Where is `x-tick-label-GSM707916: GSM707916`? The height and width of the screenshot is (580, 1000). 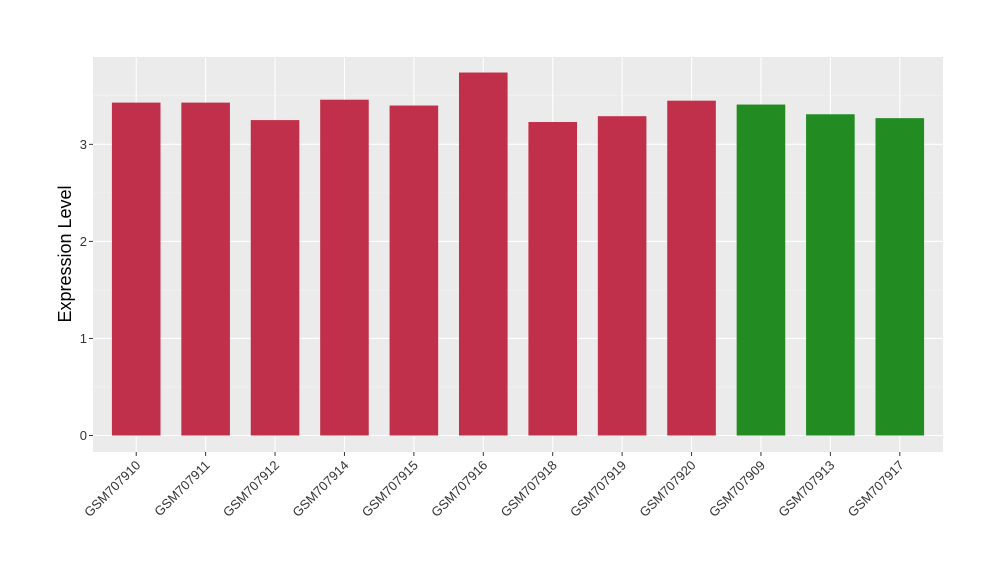 x-tick-label-GSM707916: GSM707916 is located at coordinates (459, 489).